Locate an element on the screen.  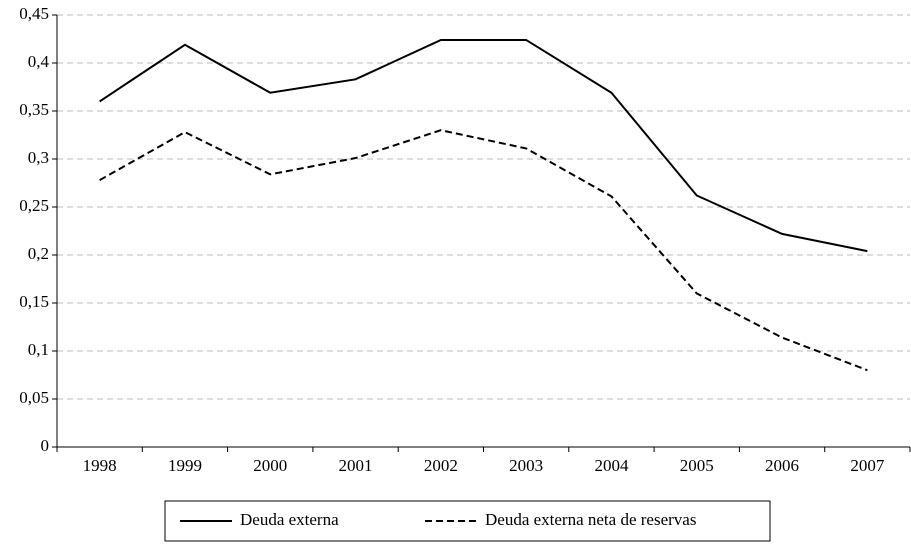
x-tick-label: 2001 is located at coordinates (356, 465).